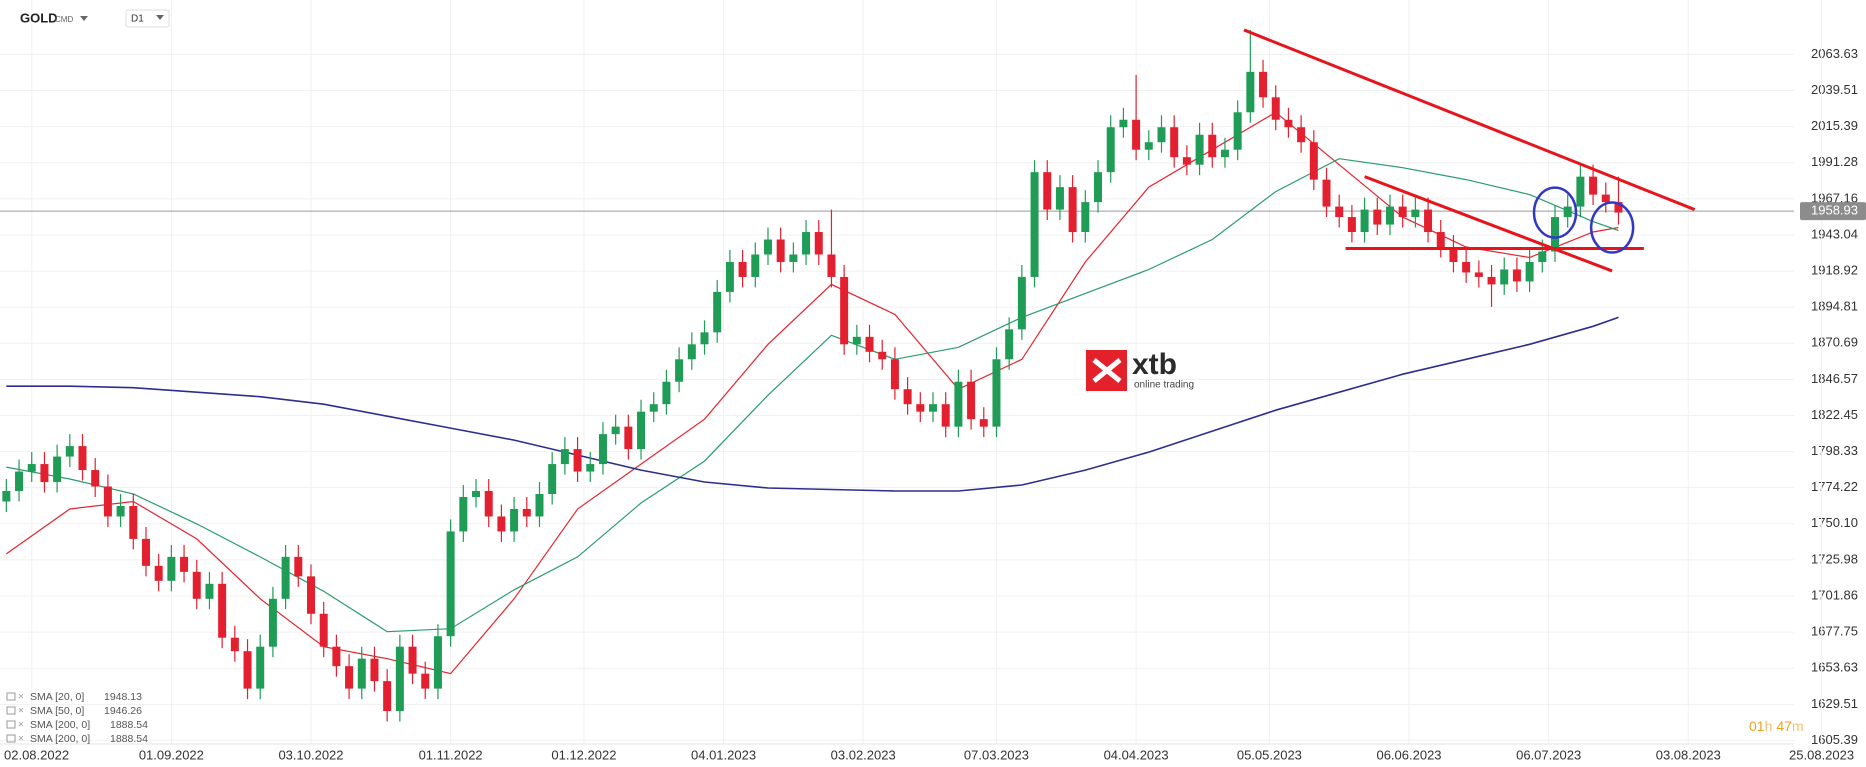 The width and height of the screenshot is (1866, 767). Describe the element at coordinates (1269, 754) in the screenshot. I see `x-tick-label: 05.05.2023` at that location.